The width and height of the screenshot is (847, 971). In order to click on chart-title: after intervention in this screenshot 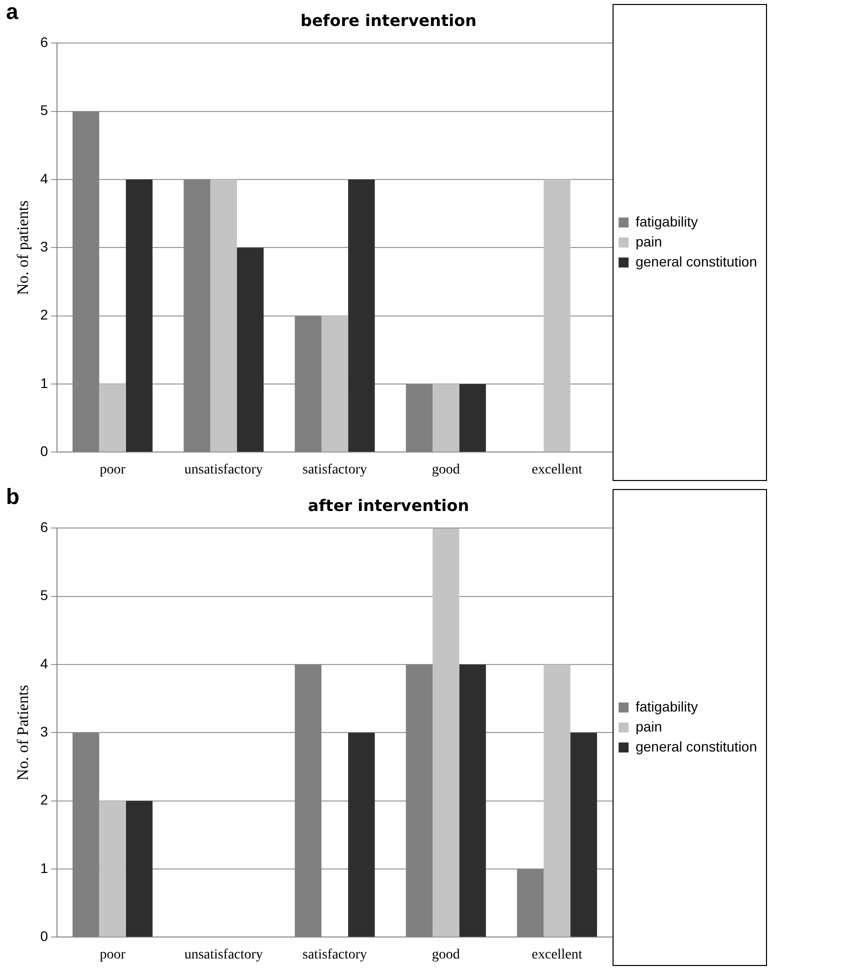, I will do `click(389, 505)`.